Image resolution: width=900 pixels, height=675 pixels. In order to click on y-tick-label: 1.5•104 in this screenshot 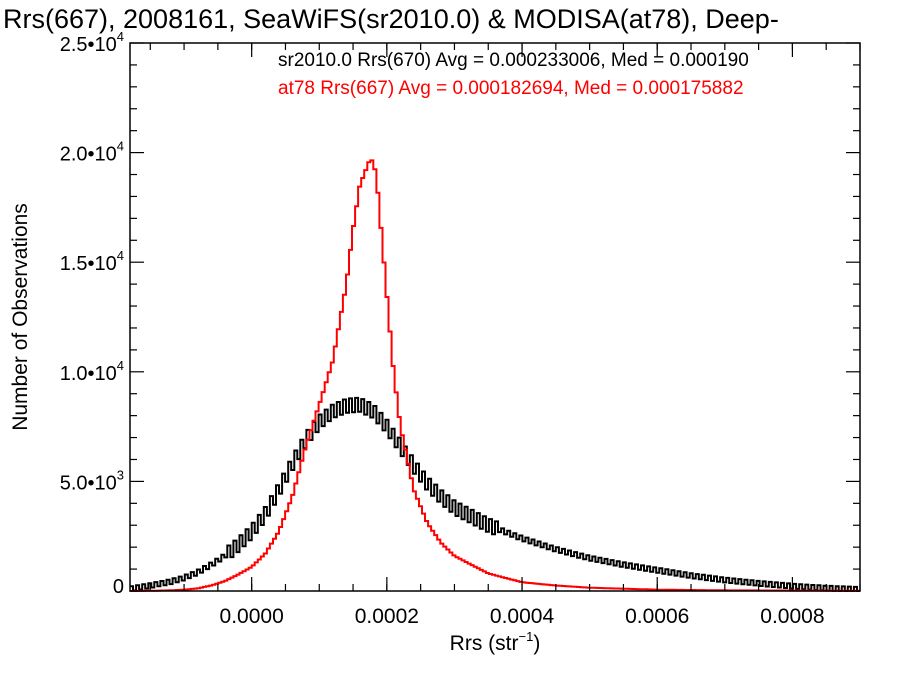, I will do `click(92, 261)`.